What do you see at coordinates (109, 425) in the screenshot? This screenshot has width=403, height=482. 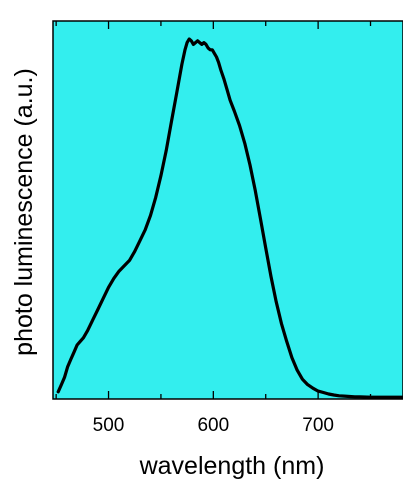 I see `x-tick-label: 500` at bounding box center [109, 425].